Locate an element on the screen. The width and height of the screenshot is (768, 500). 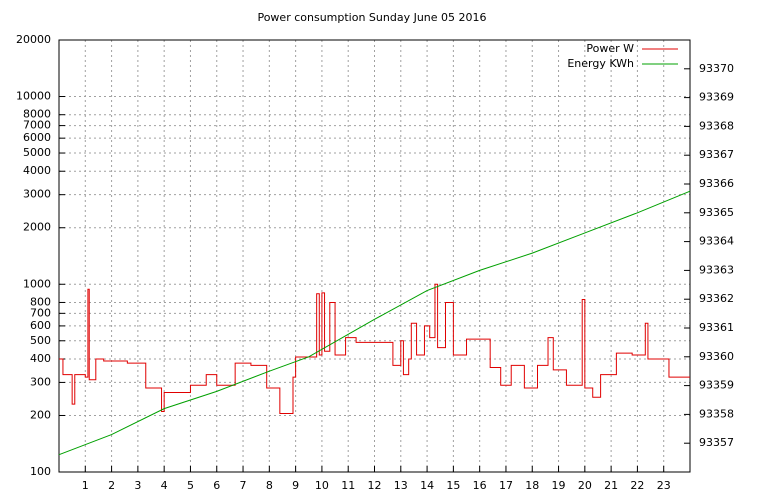
y-tick-label: 700 is located at coordinates (40, 312).